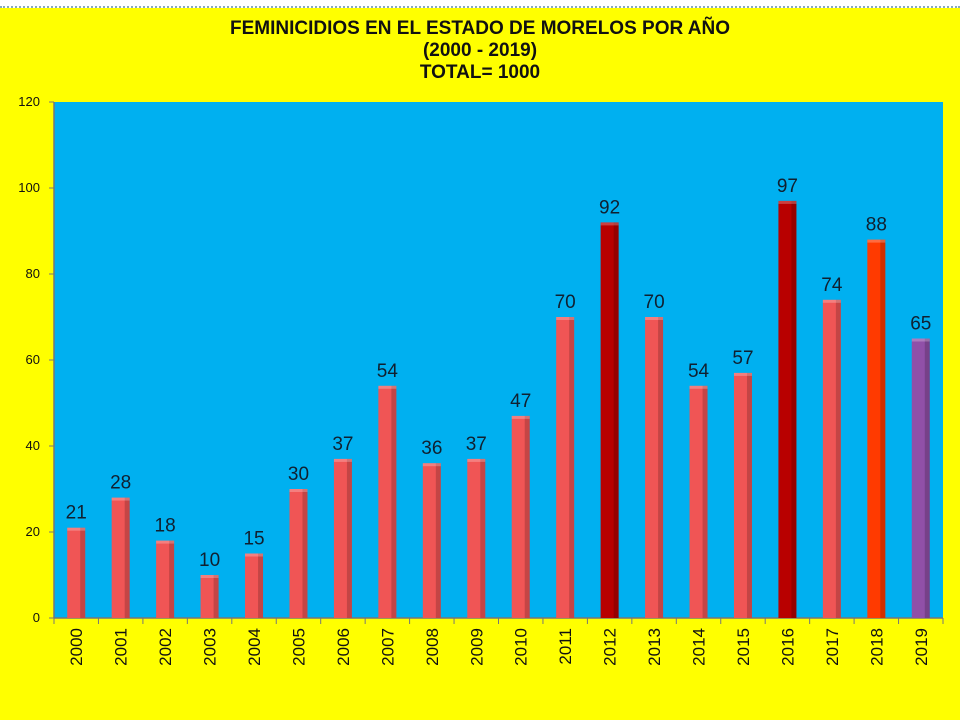 This screenshot has width=960, height=720. I want to click on data-label: 36, so click(431, 448).